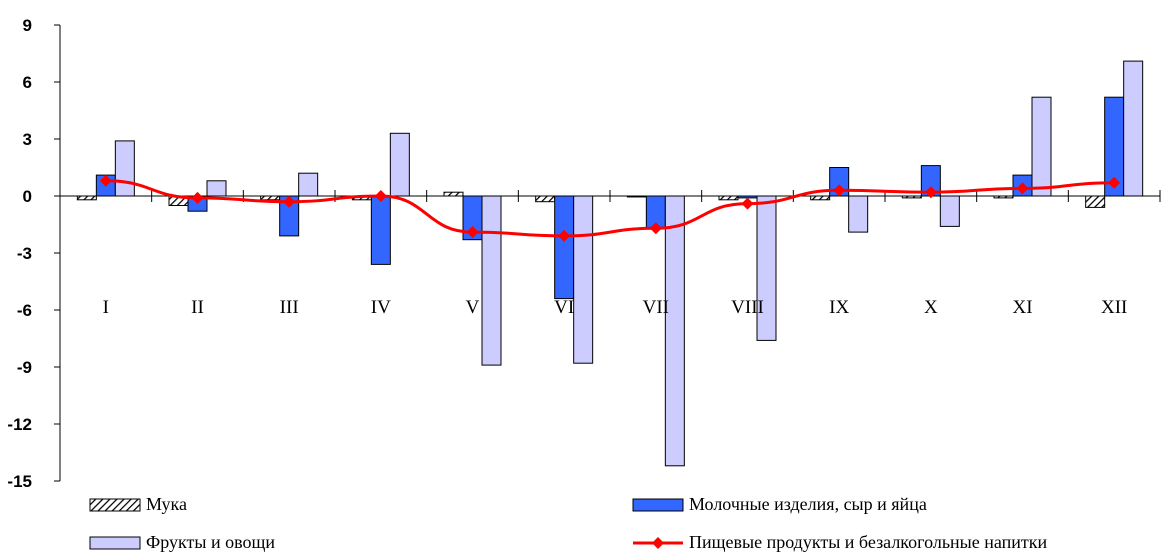 The height and width of the screenshot is (558, 1171). Describe the element at coordinates (86, 198) in the screenshot. I see `bar-1-I` at that location.